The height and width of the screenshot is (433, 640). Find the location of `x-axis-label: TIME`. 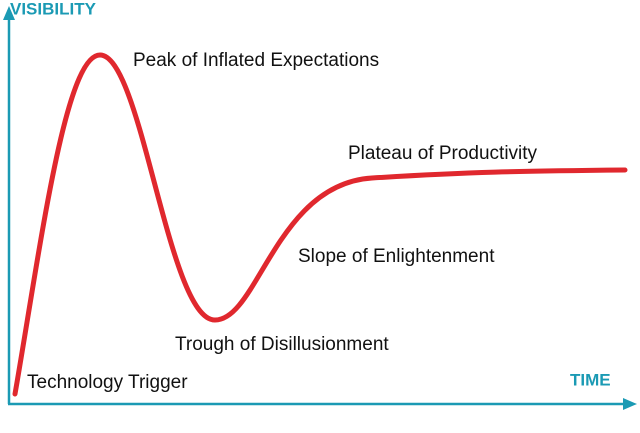

x-axis-label: TIME is located at coordinates (590, 379).